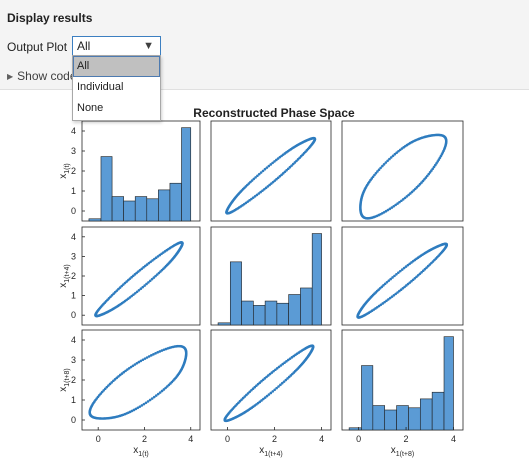 The height and width of the screenshot is (473, 529). Describe the element at coordinates (116, 66) in the screenshot. I see `option-all: All` at that location.